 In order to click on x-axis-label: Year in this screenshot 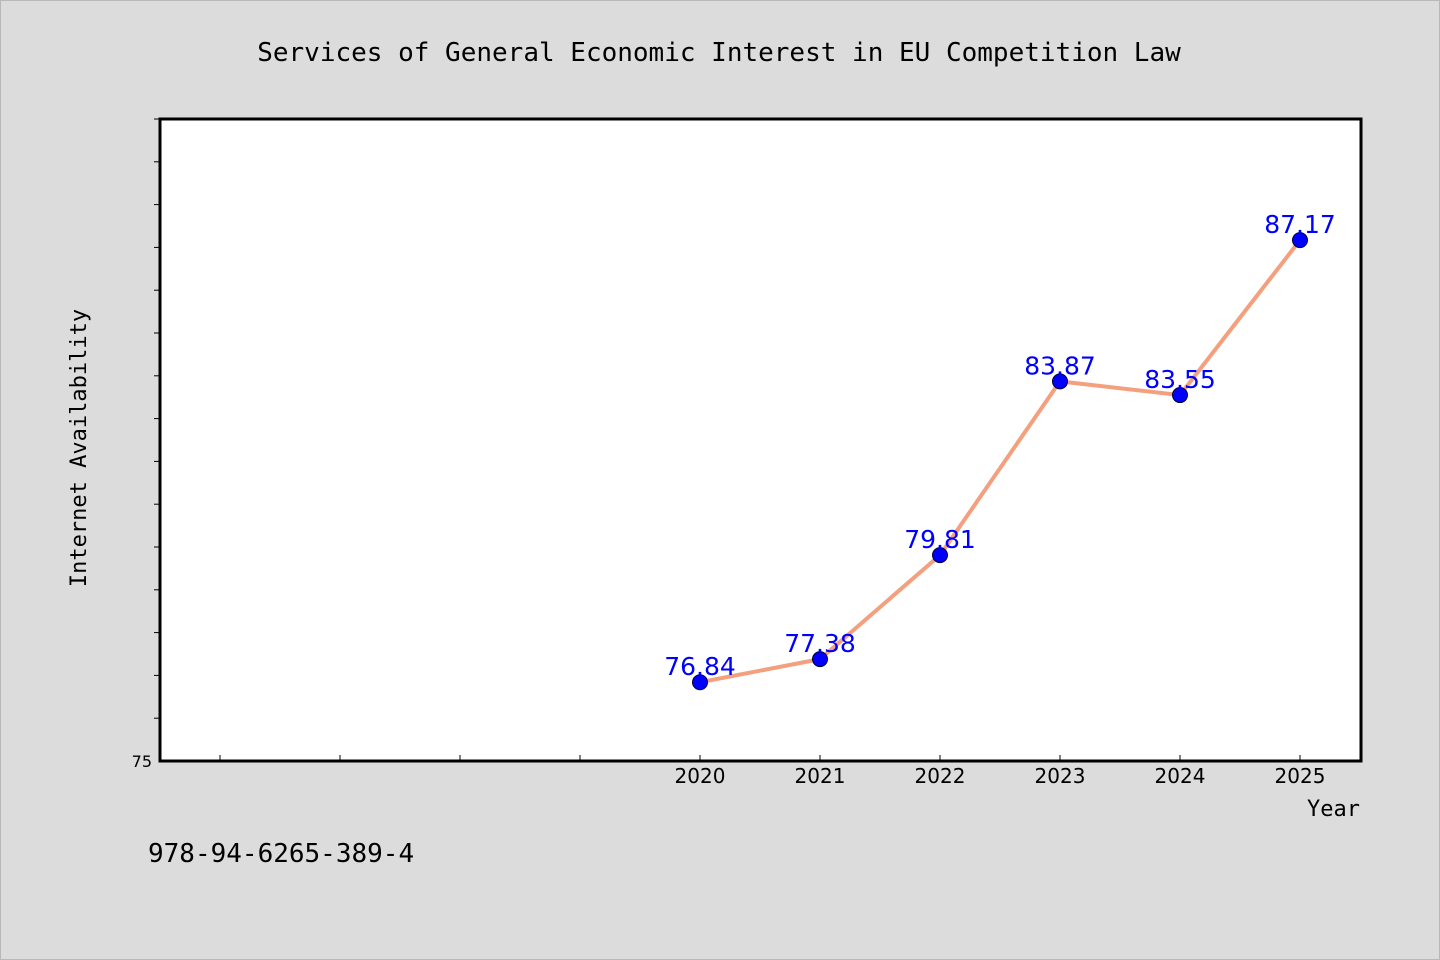, I will do `click(1333, 809)`.